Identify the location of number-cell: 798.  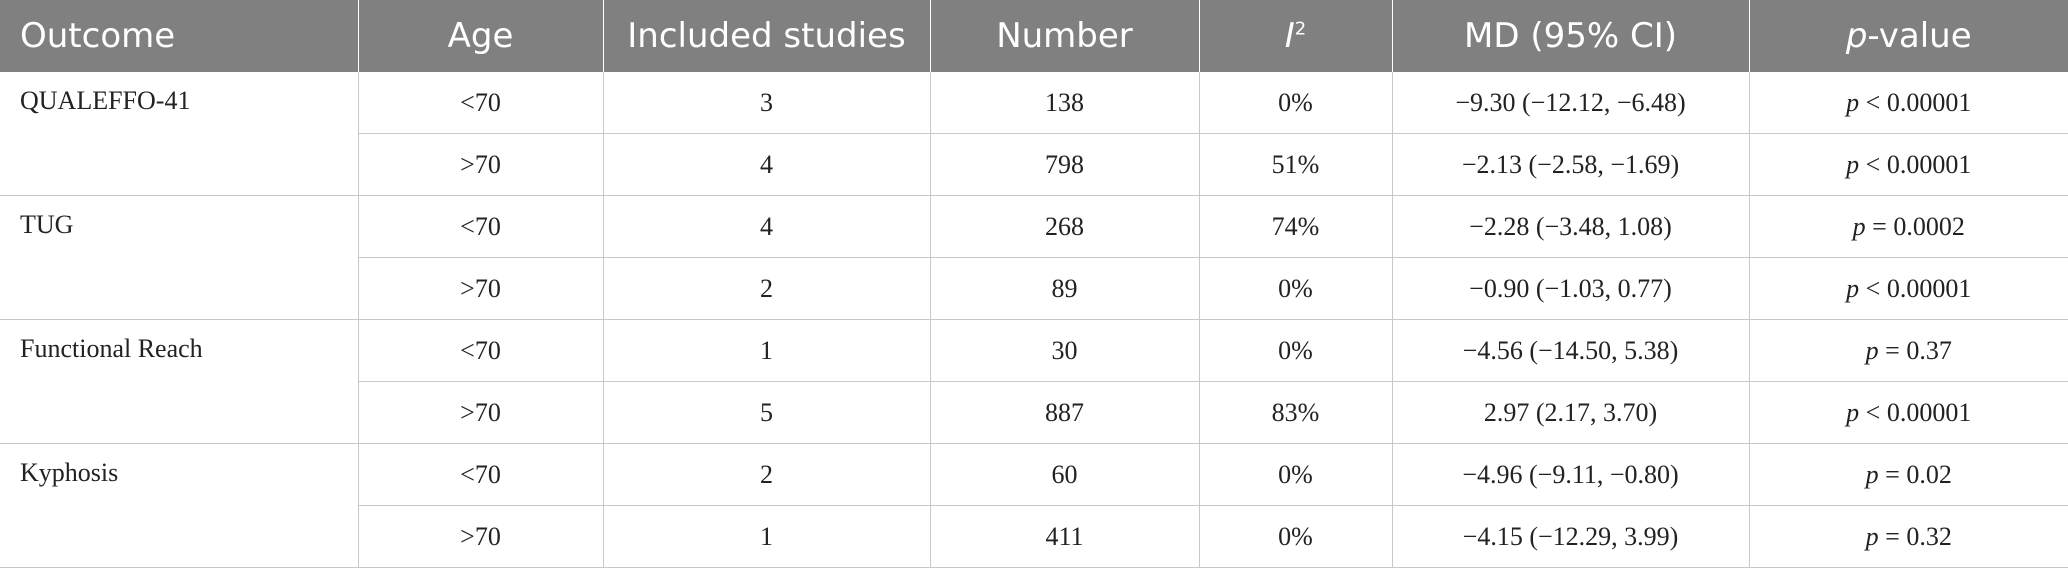
(1065, 164).